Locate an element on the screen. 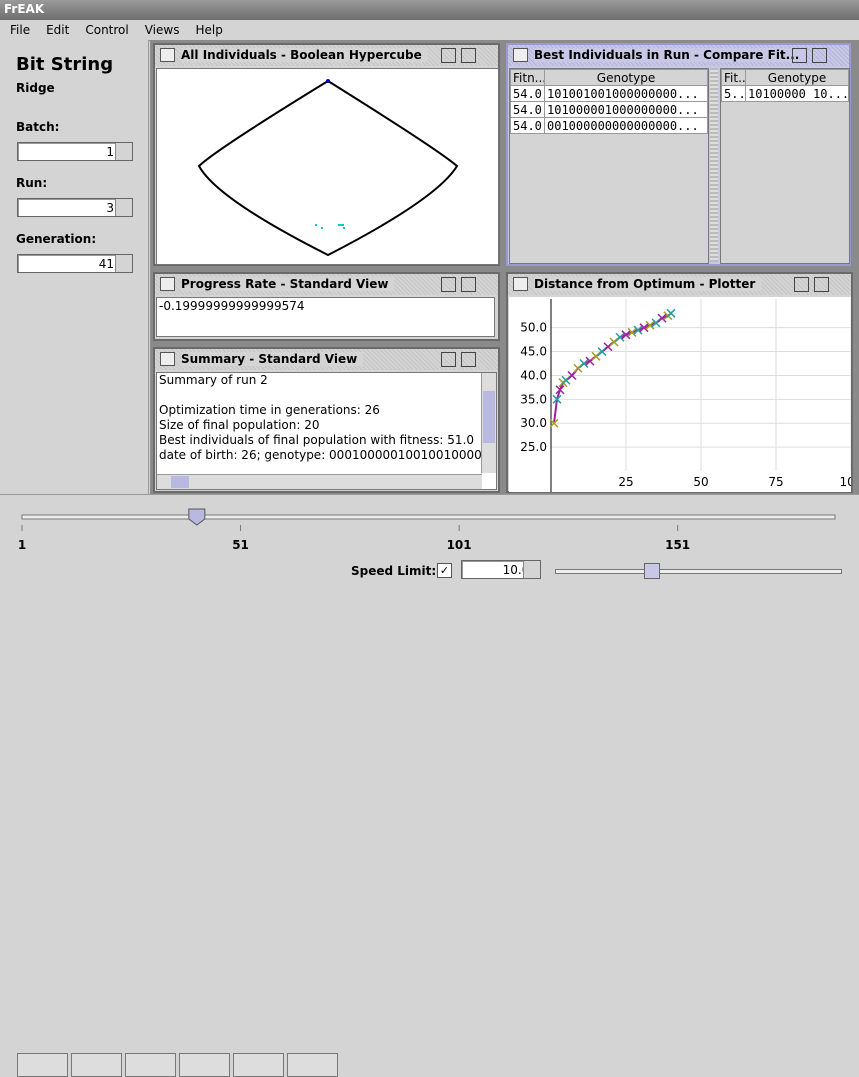 This screenshot has height=1077, width=859. window-title: FrEAK is located at coordinates (24, 9).